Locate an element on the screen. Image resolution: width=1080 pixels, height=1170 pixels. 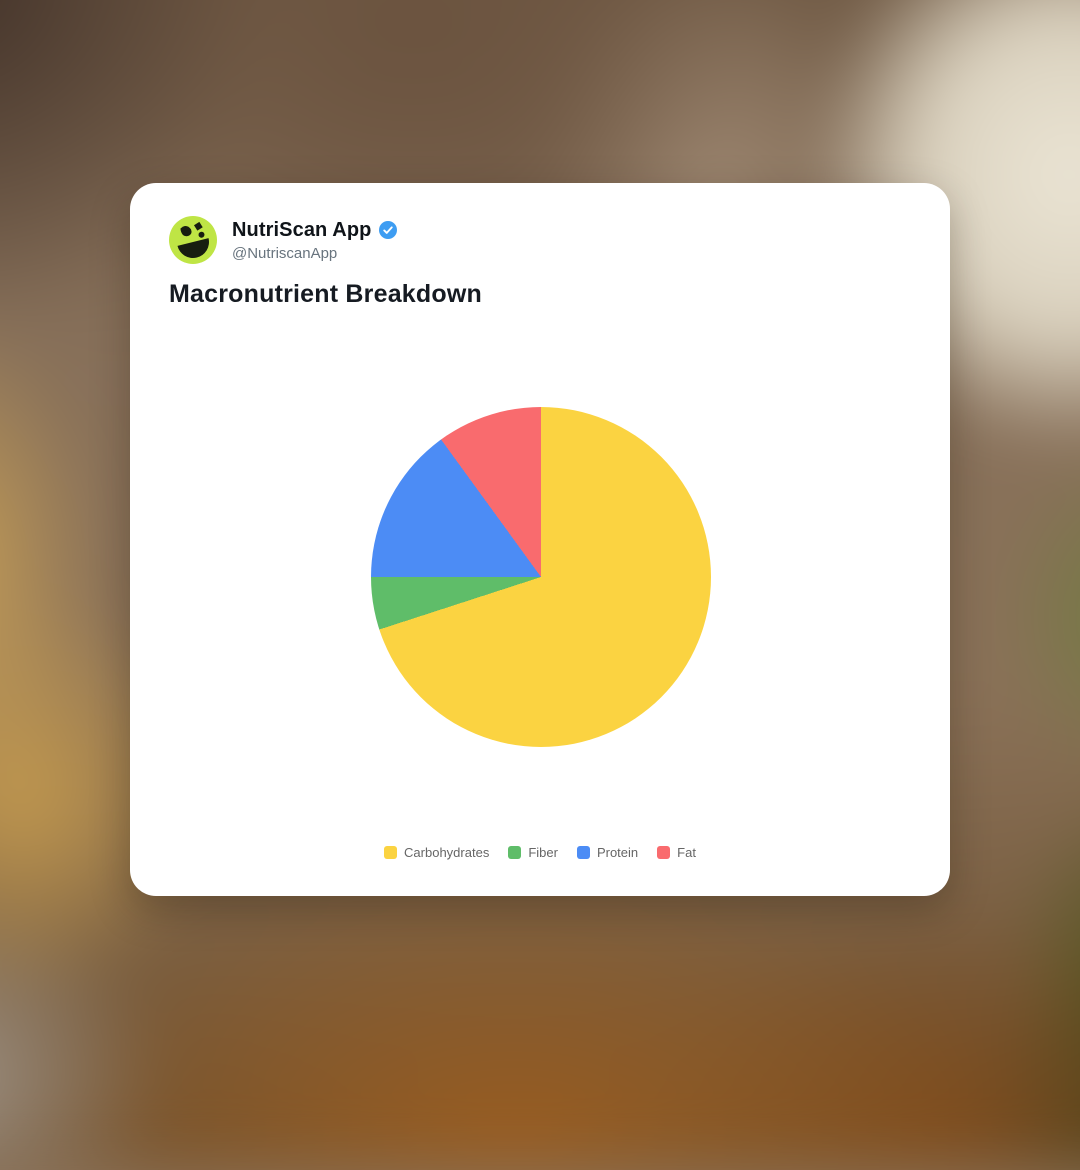
author-row: NutriScan App is located at coordinates (315, 230).